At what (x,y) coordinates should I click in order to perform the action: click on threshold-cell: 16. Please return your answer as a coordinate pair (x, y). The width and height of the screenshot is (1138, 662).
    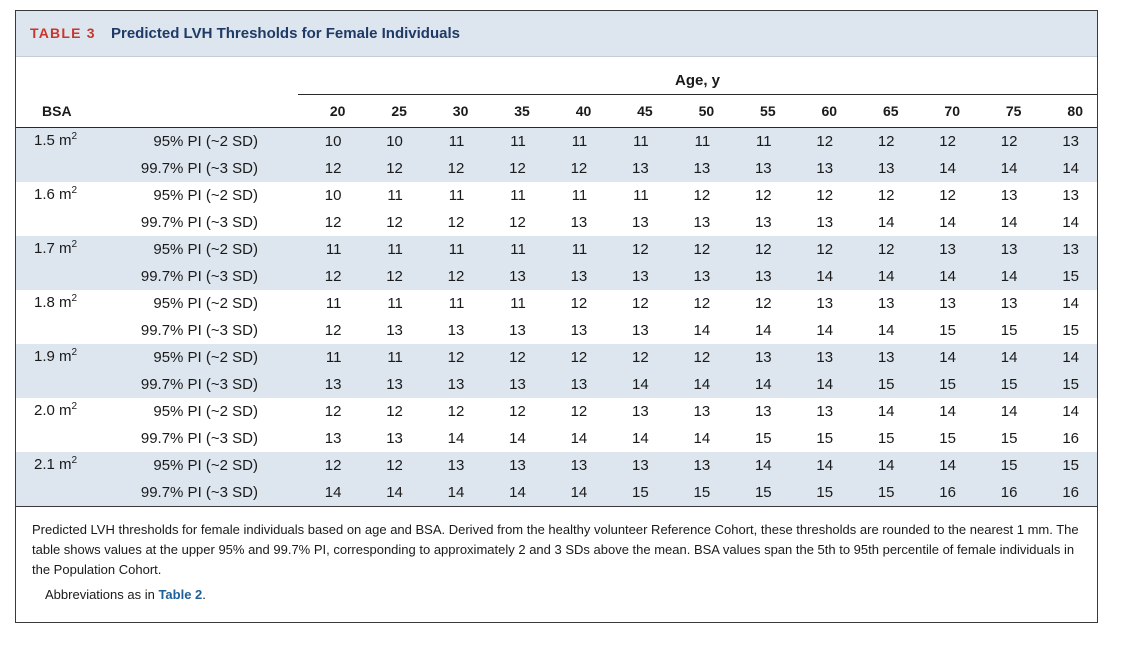
    Looking at the image, I should click on (943, 492).